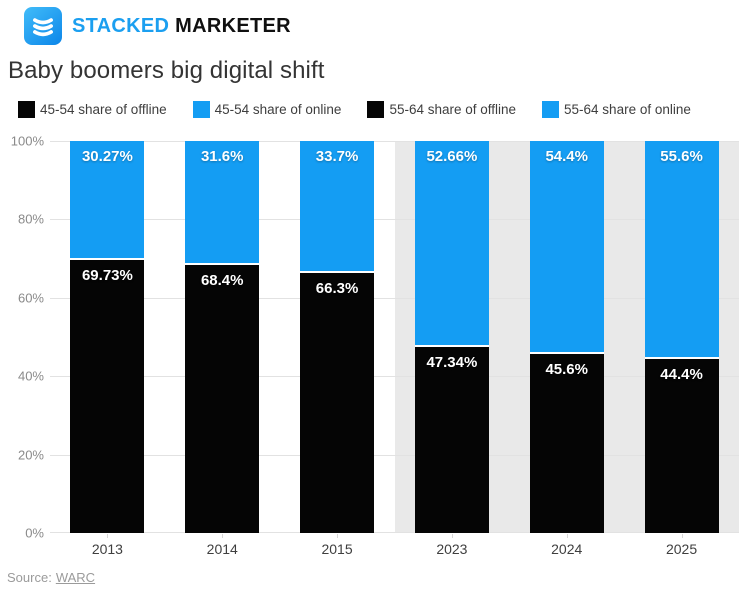  Describe the element at coordinates (27, 141) in the screenshot. I see `y-axis-label: 100%` at that location.